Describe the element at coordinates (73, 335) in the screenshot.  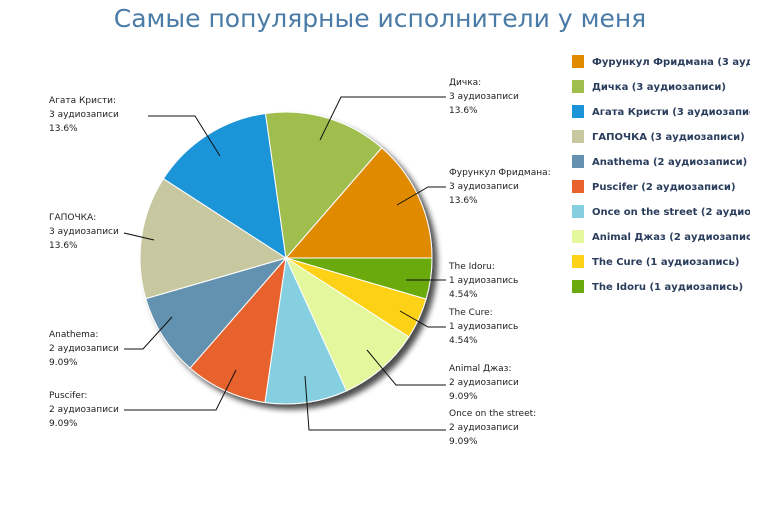
I see `callout-name: Anathema:` at that location.